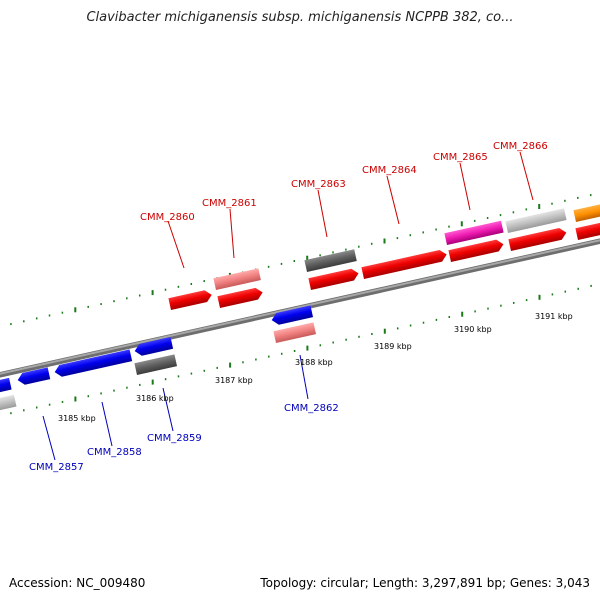 The width and height of the screenshot is (600, 600). Describe the element at coordinates (389, 170) in the screenshot. I see `gene-label-cmm-2864: CMM_2864` at that location.